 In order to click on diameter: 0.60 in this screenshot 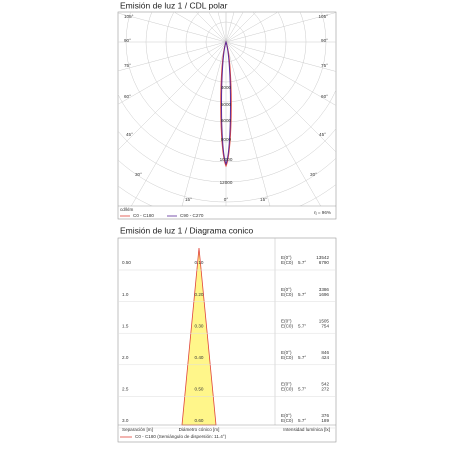, I will do `click(199, 420)`.